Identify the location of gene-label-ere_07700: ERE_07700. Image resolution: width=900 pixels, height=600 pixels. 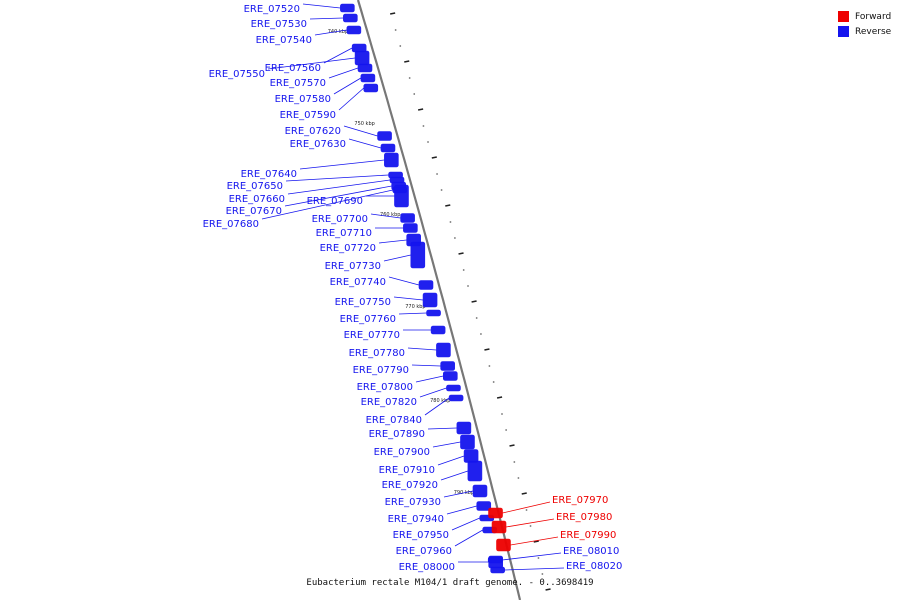
(340, 219).